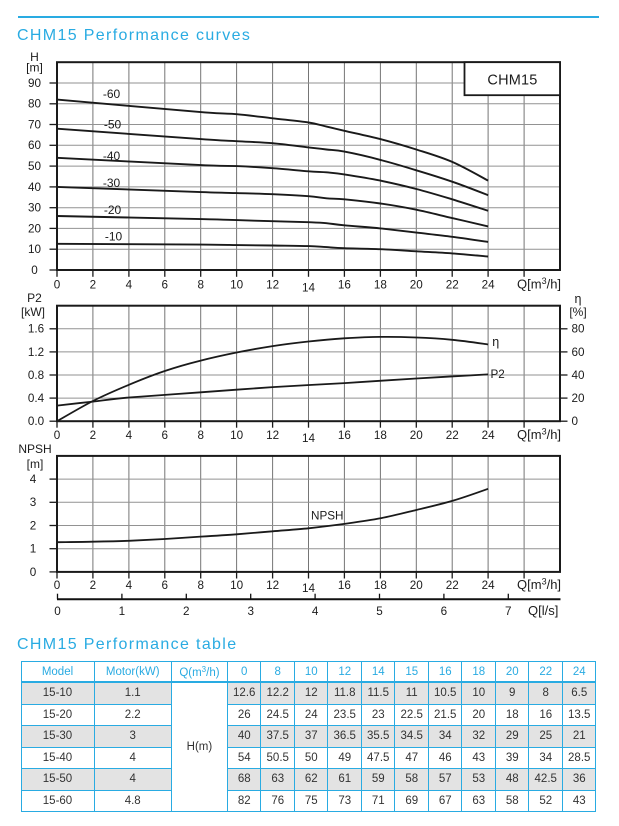  What do you see at coordinates (508, 611) in the screenshot?
I see `svg-text: 7` at bounding box center [508, 611].